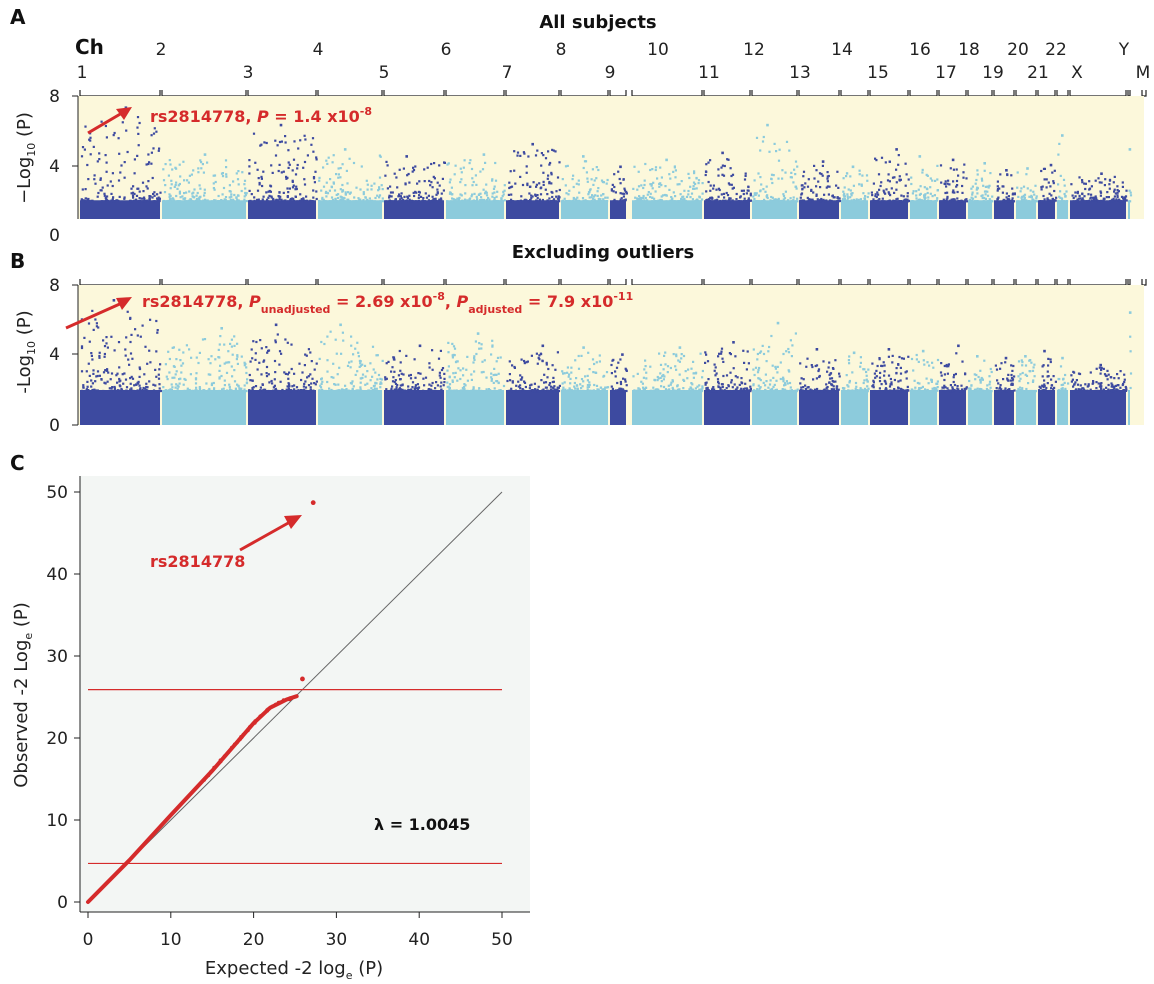  What do you see at coordinates (561, 50) in the screenshot?
I see `chromosome-label-8: 8` at bounding box center [561, 50].